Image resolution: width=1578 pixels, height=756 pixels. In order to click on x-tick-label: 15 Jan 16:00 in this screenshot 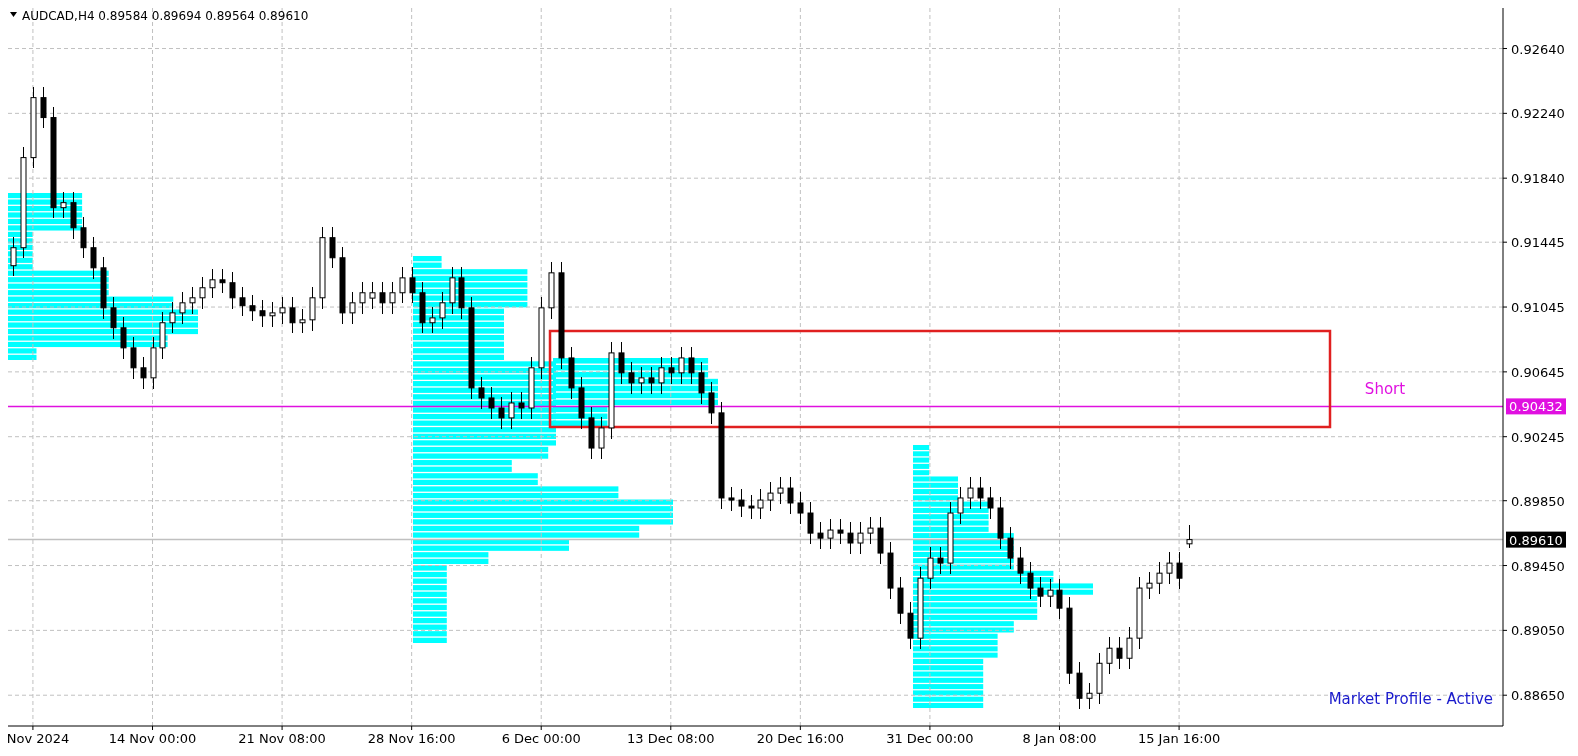, I will do `click(1179, 738)`.